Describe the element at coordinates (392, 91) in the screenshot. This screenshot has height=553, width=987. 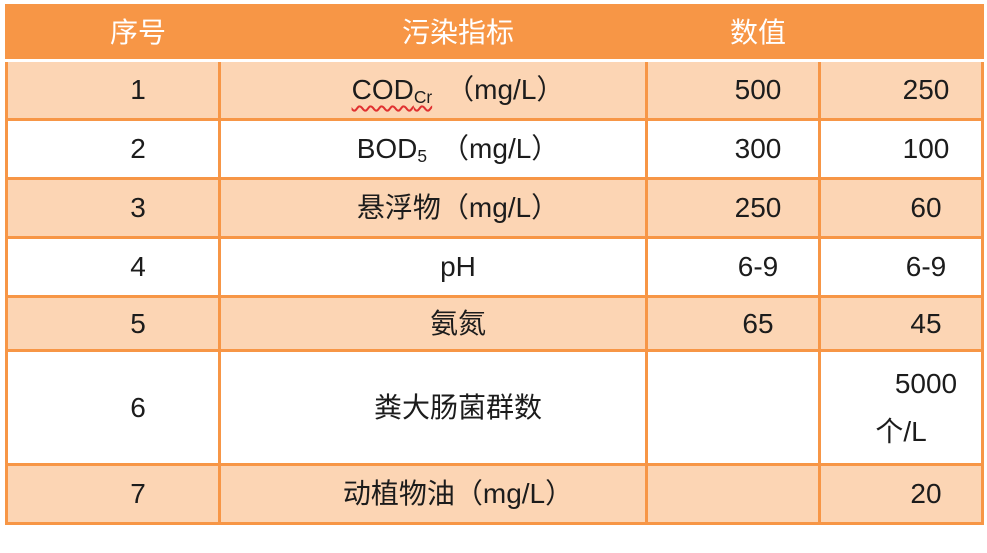
I see `chem-formula: CODCr` at that location.